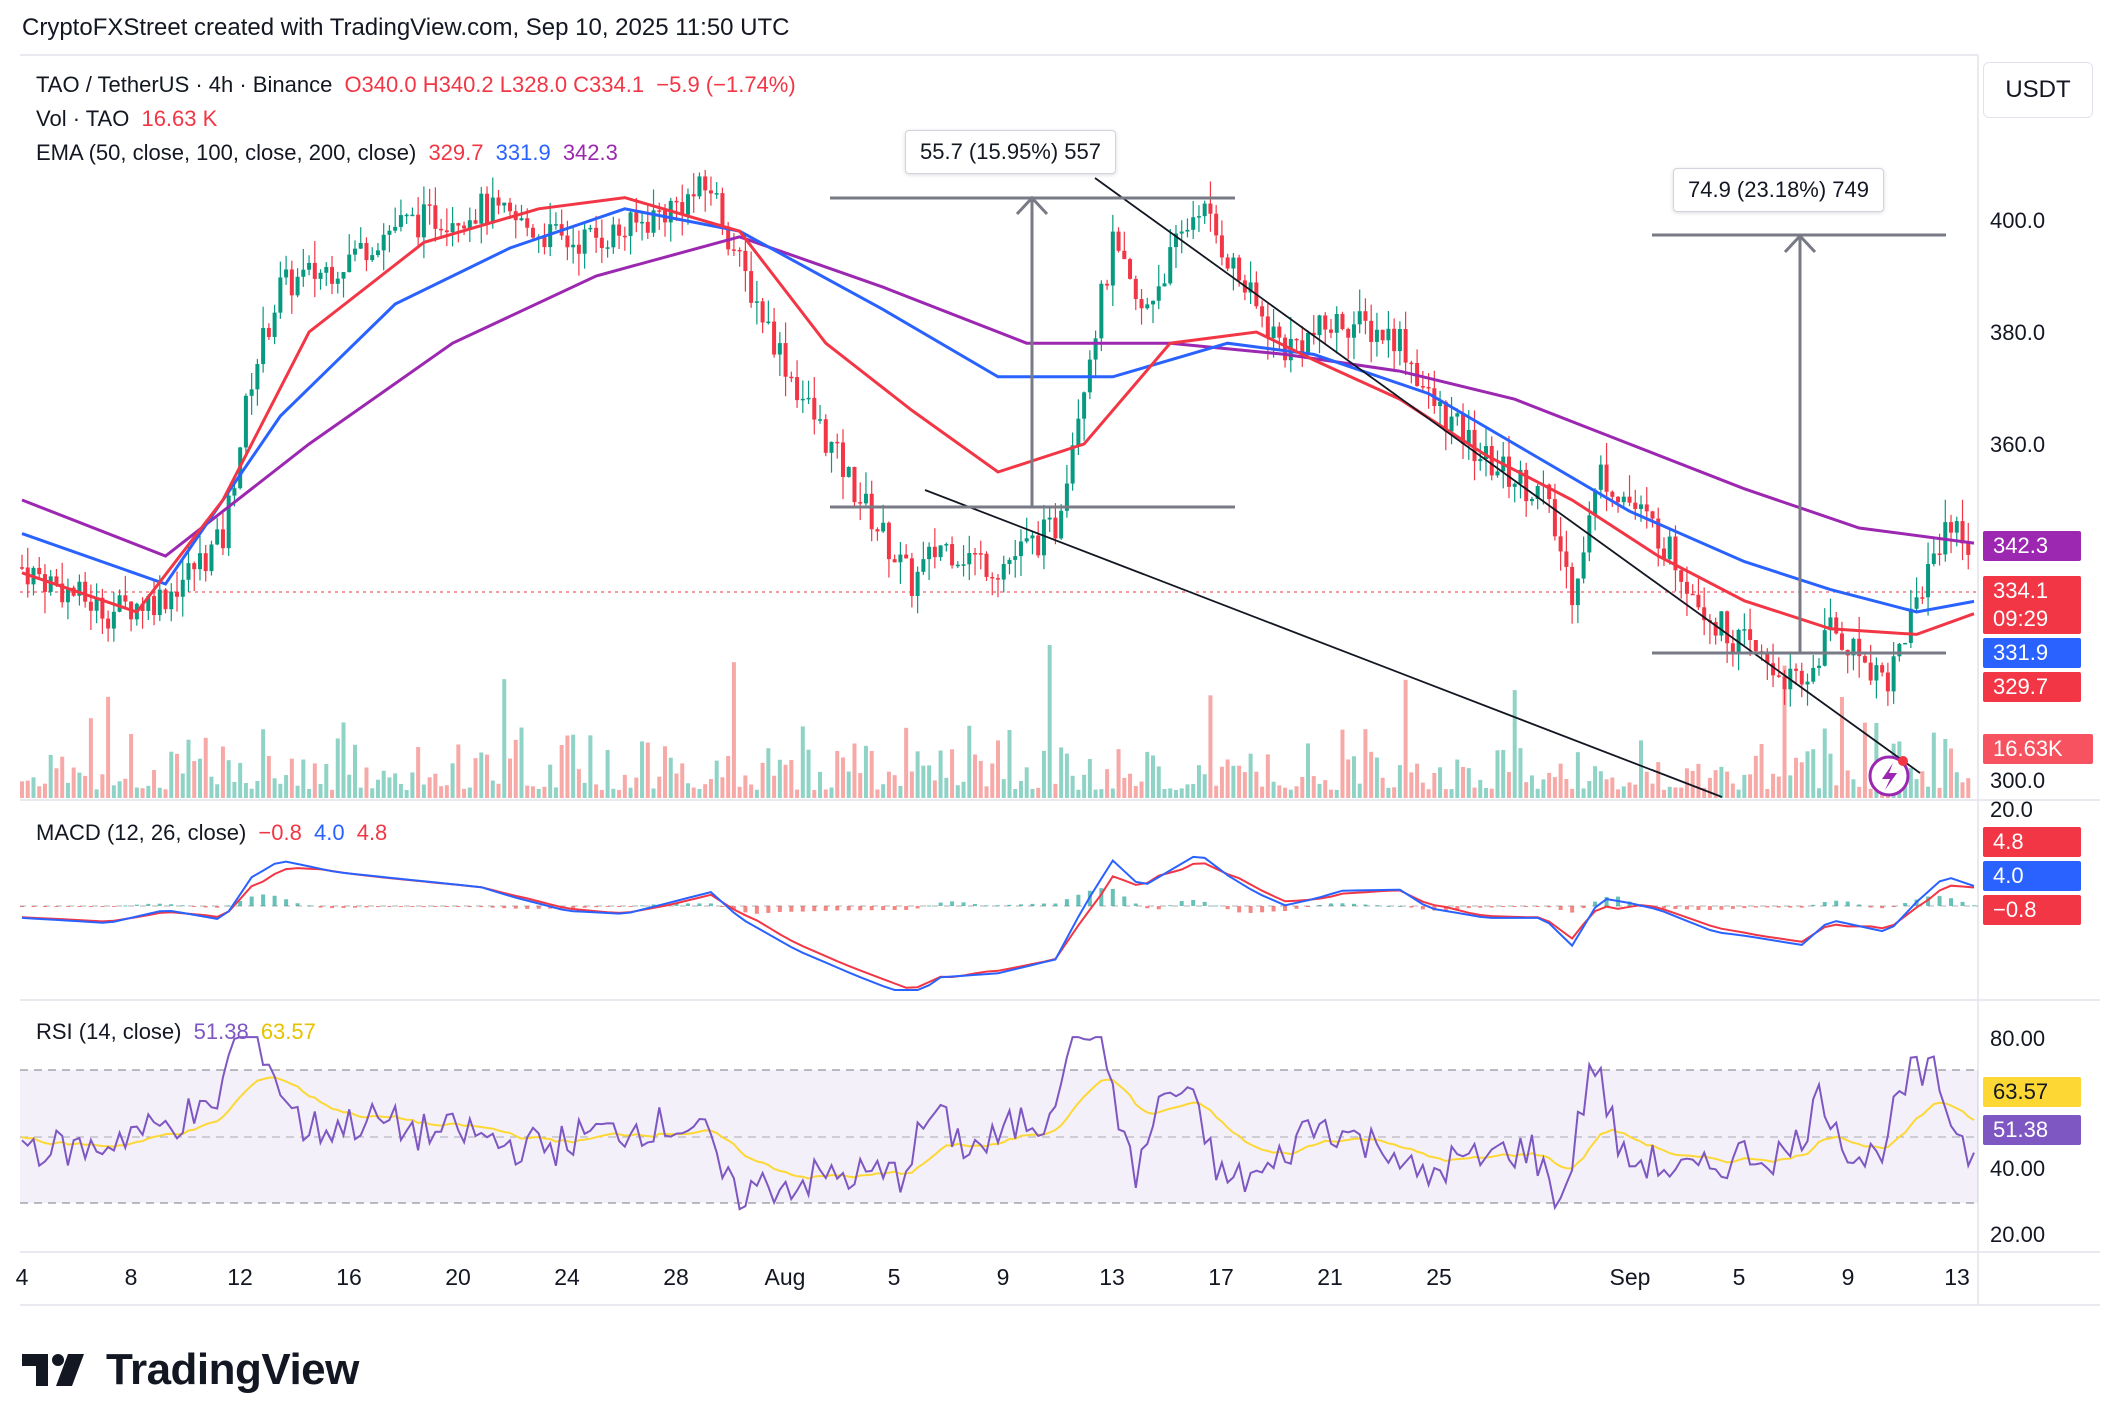  What do you see at coordinates (998, 1123) in the screenshot?
I see `rsi-line` at bounding box center [998, 1123].